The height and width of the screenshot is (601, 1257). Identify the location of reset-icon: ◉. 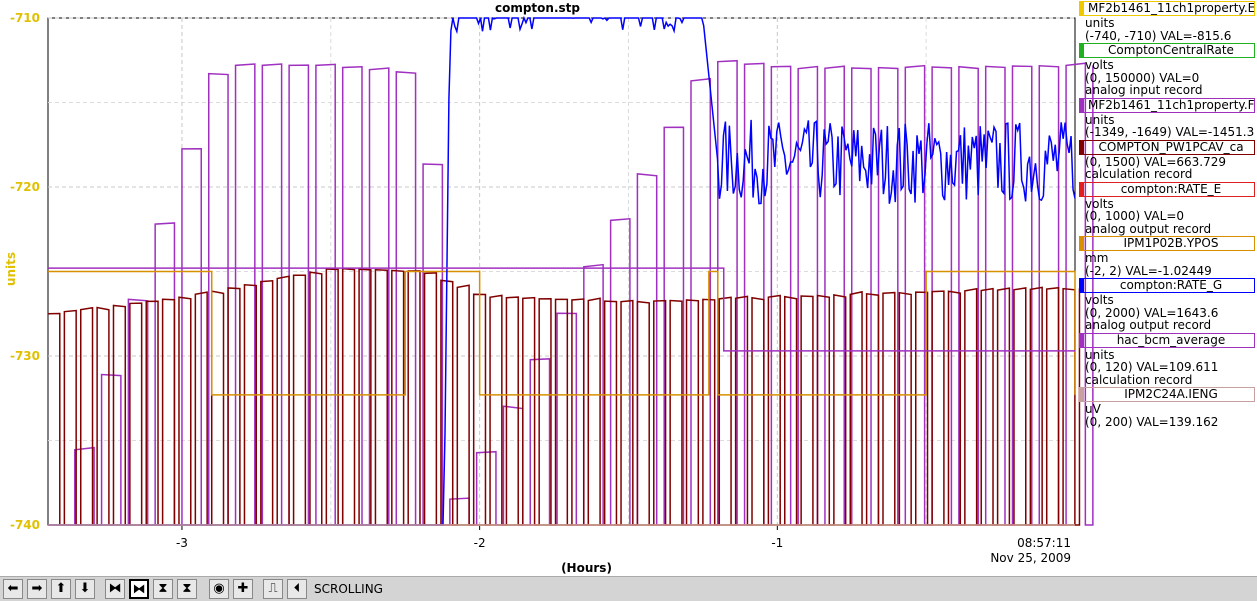
(219, 588).